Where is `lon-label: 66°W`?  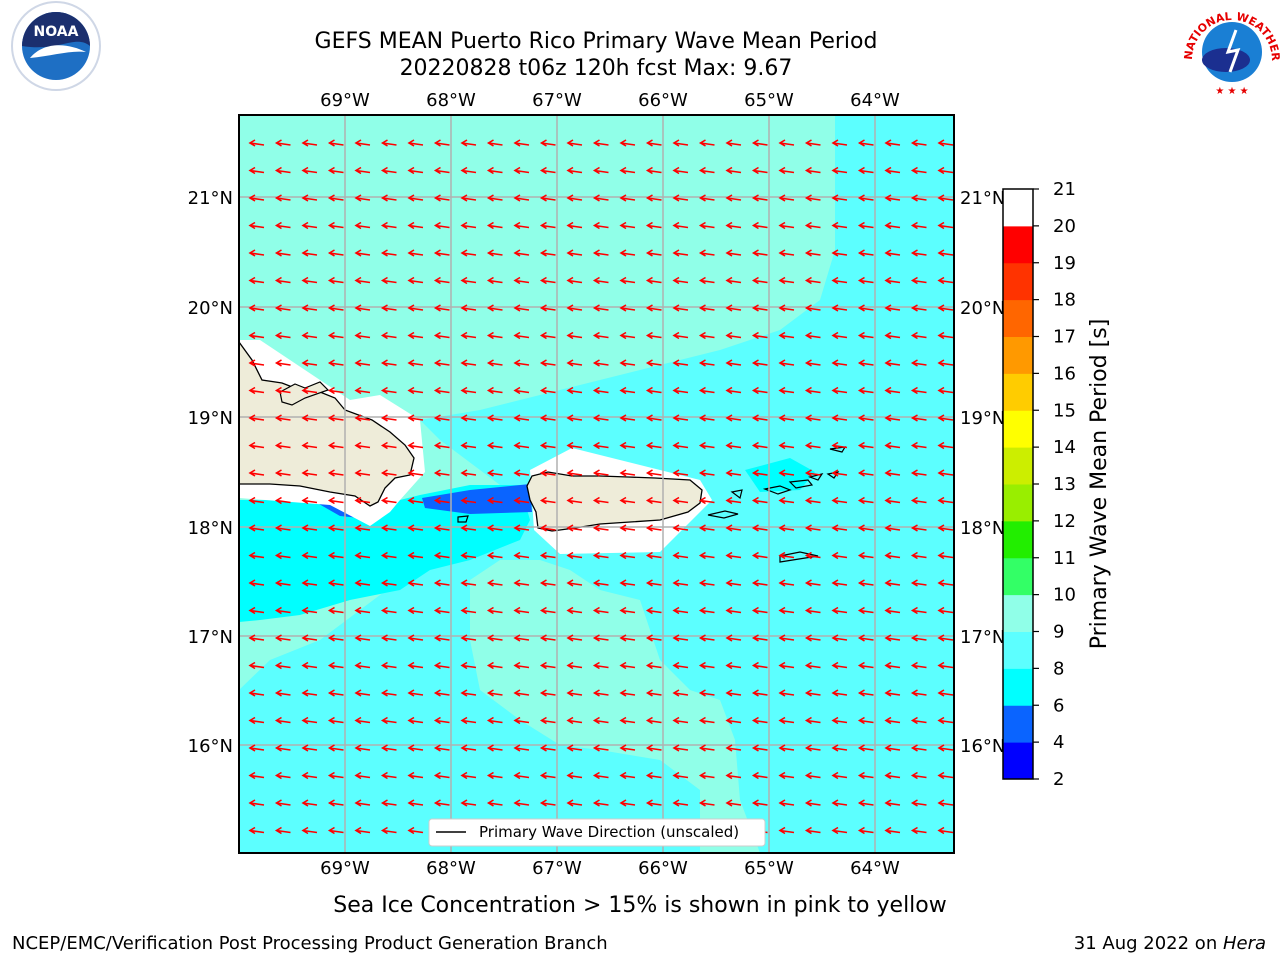 lon-label: 66°W is located at coordinates (663, 100).